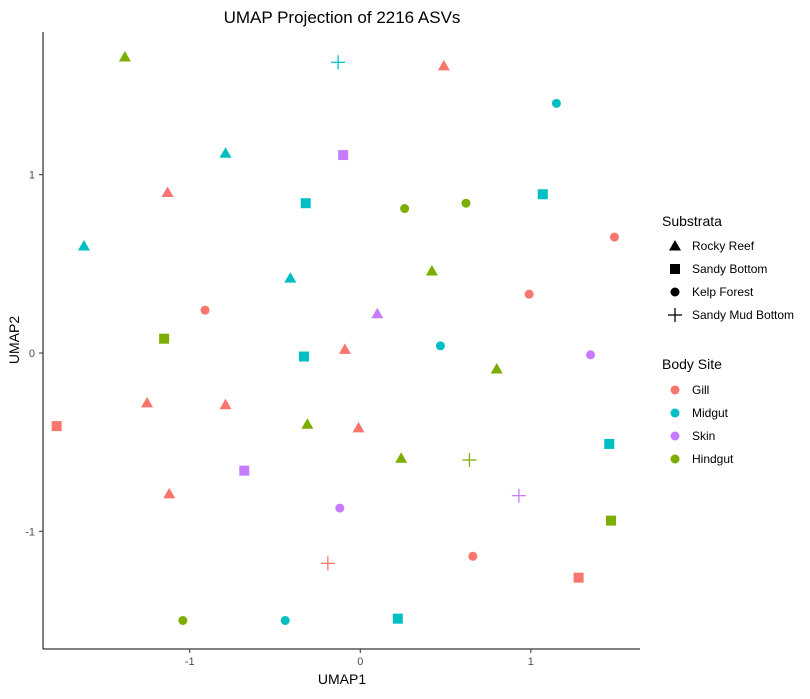  Describe the element at coordinates (692, 221) in the screenshot. I see `substrata-legend-title: Substrata` at that location.